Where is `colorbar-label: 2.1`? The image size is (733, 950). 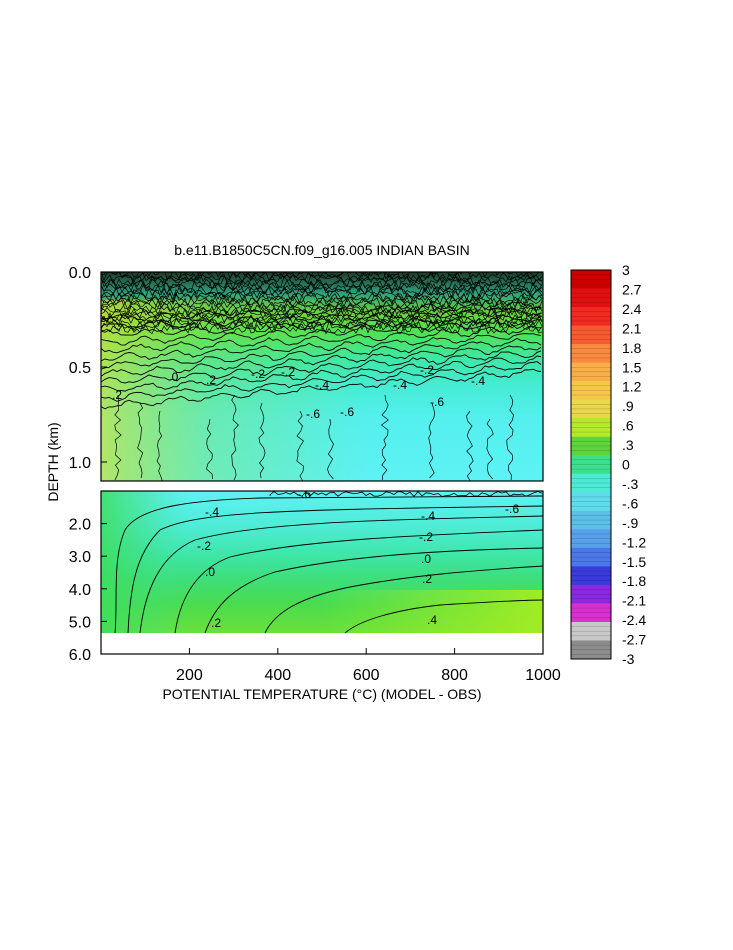 colorbar-label: 2.1 is located at coordinates (632, 328).